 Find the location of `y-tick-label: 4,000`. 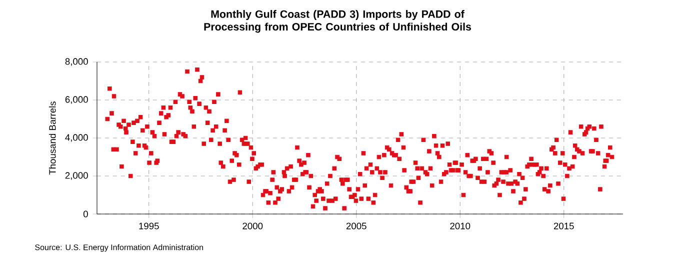

y-tick-label: 4,000 is located at coordinates (76, 138).